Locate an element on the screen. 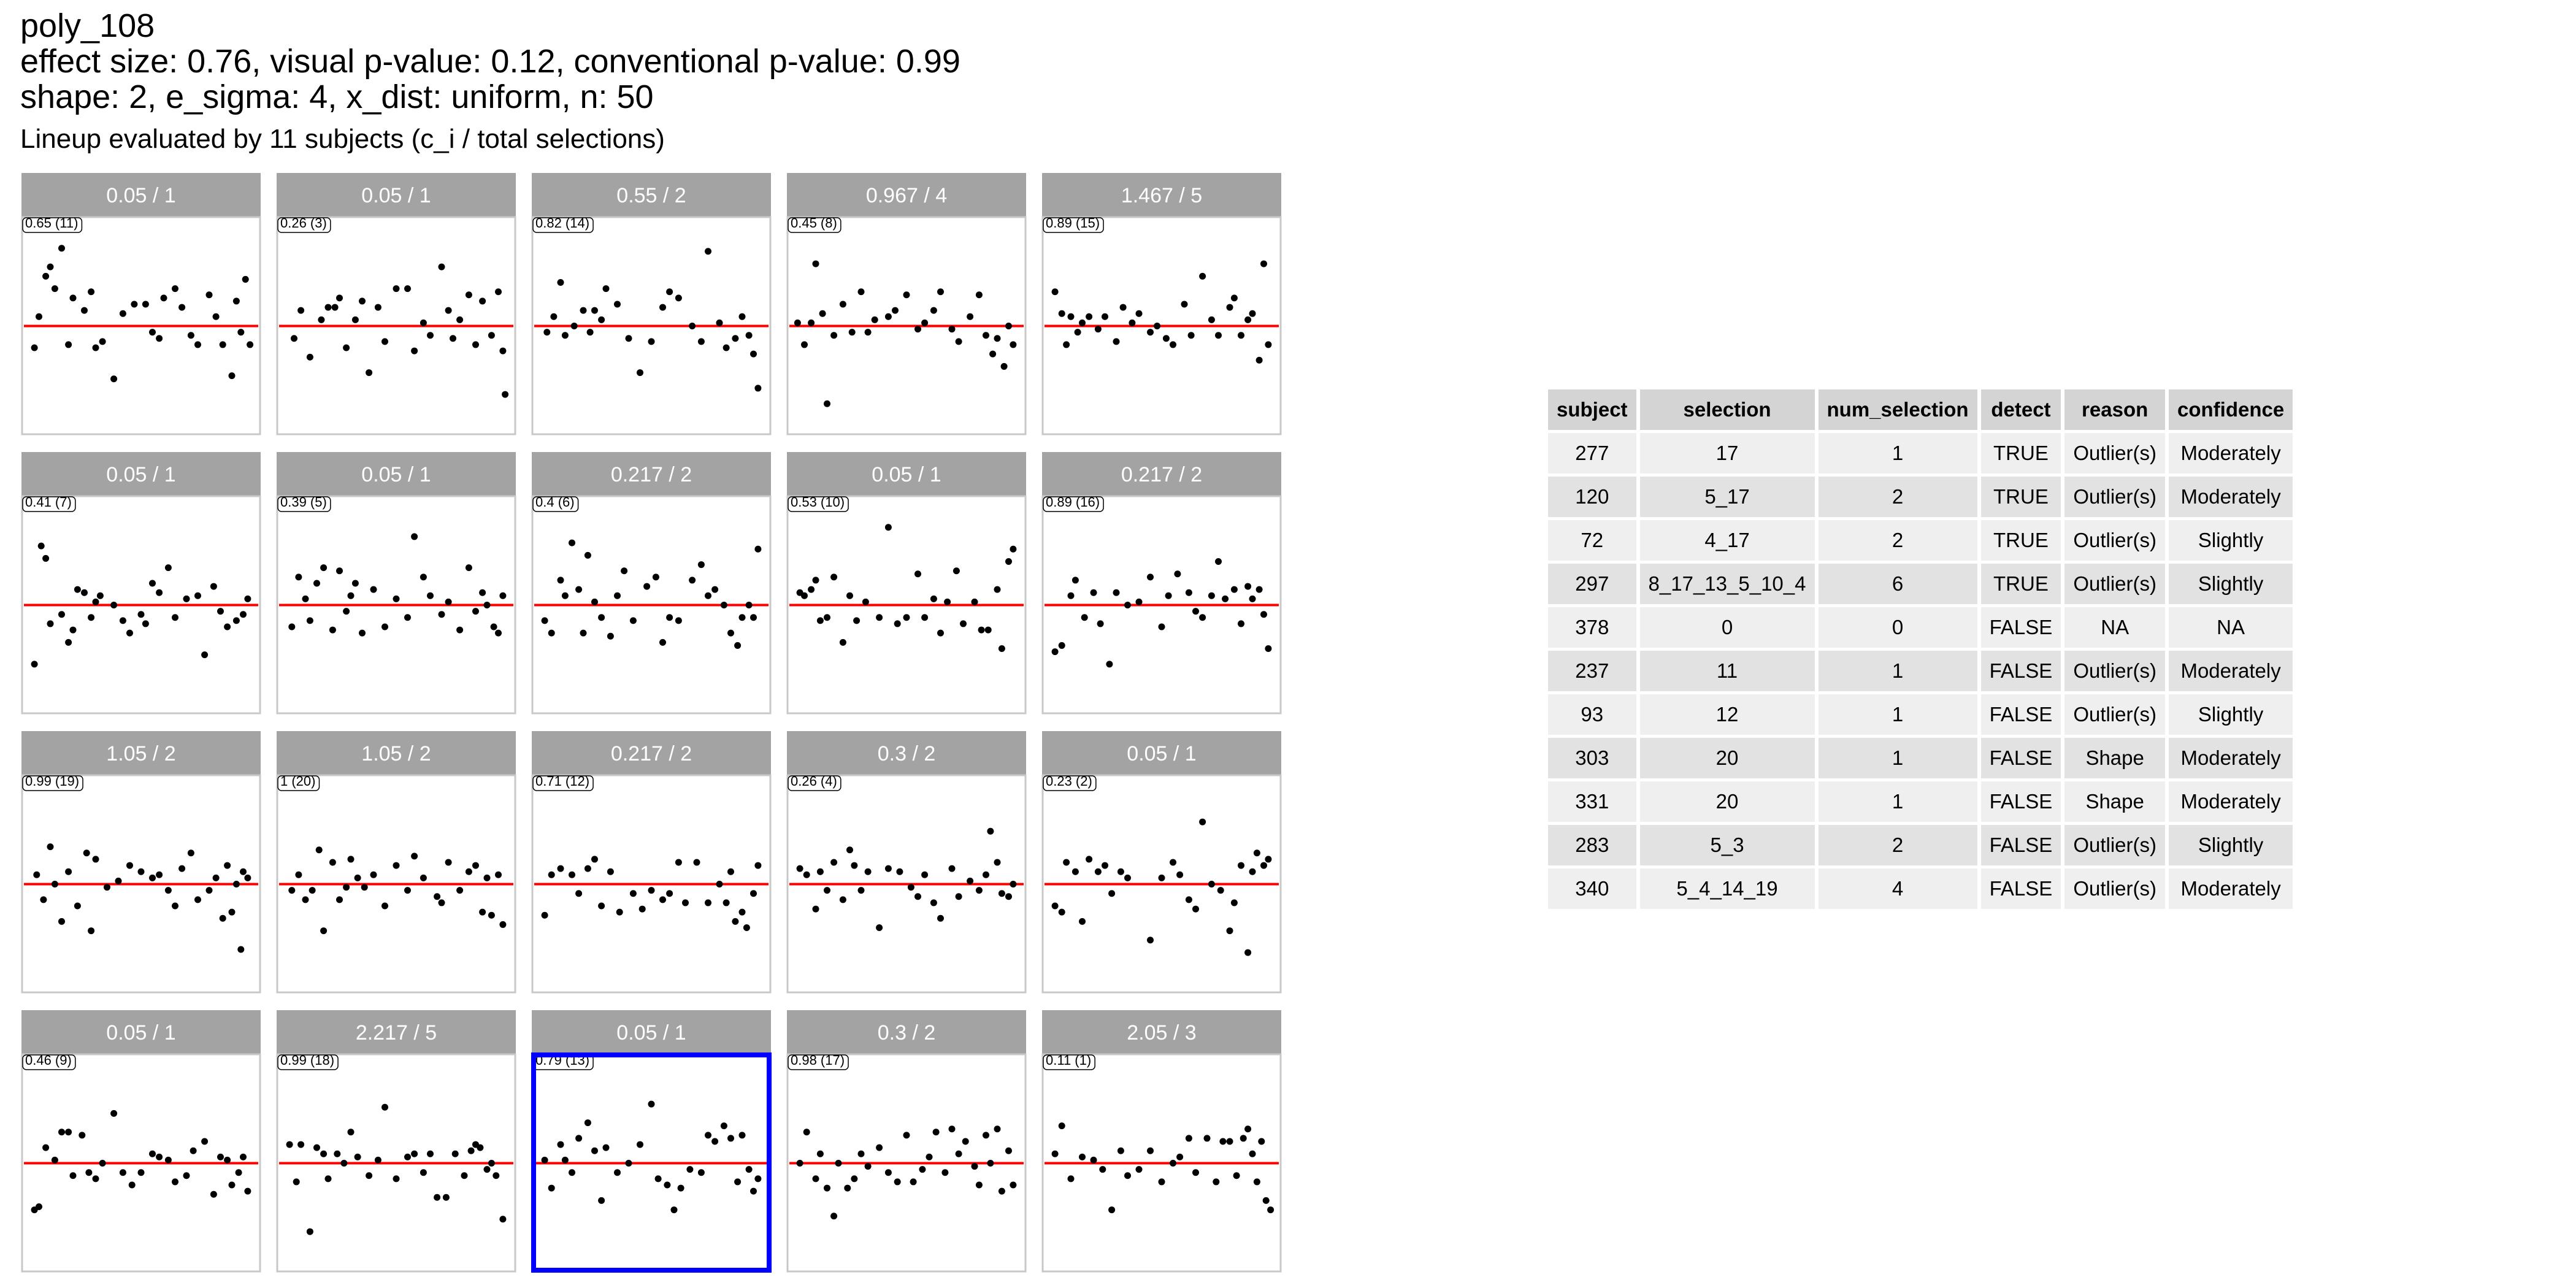  lineup-panel-1: 0.05 / 1 0.65 (11) is located at coordinates (141, 304).